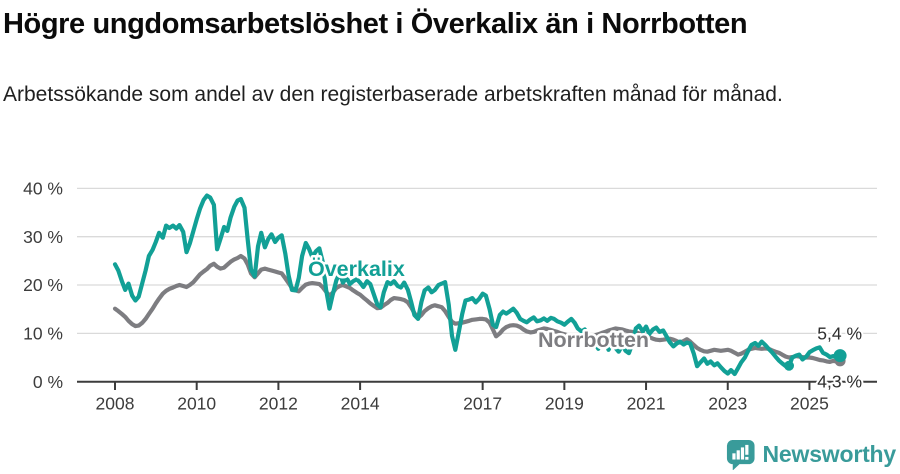  What do you see at coordinates (727, 404) in the screenshot?
I see `x-tick-label: 2023` at bounding box center [727, 404].